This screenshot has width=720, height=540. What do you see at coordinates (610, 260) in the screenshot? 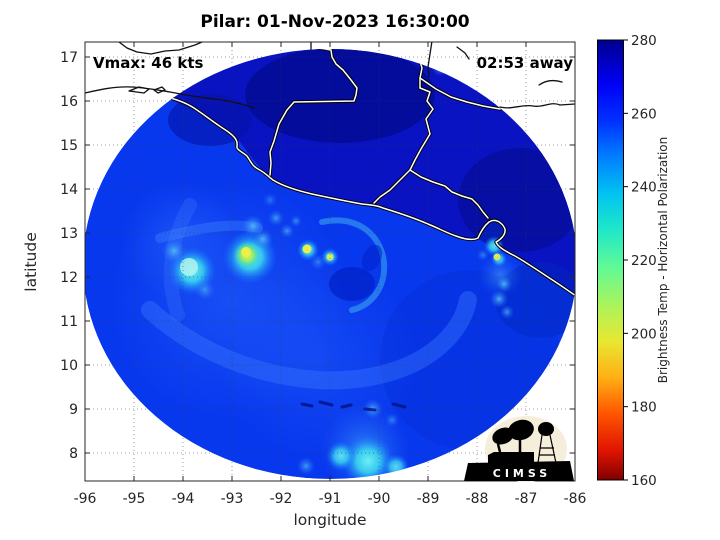
I see `colorbar-gradient` at bounding box center [610, 260].